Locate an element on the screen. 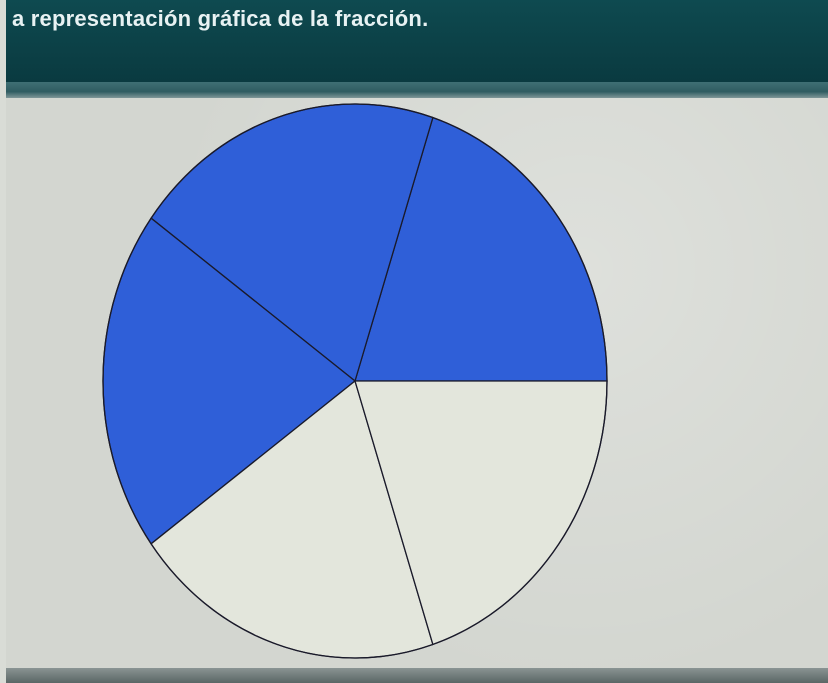 This screenshot has width=828, height=683. header-divider is located at coordinates (417, 90).